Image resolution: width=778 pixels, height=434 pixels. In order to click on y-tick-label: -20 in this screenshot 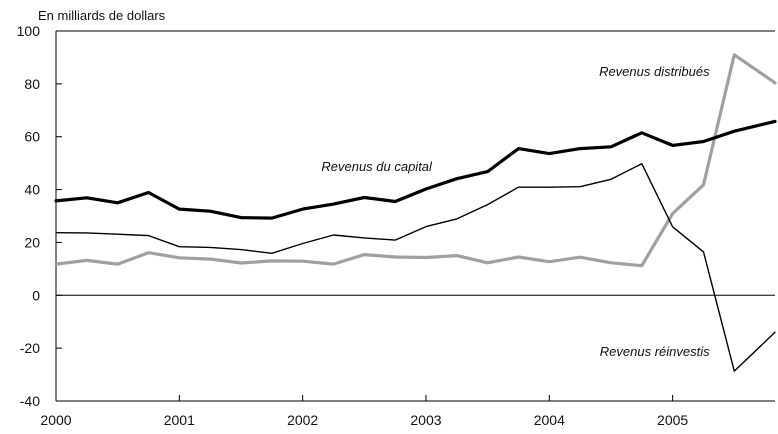, I will do `click(30, 348)`.